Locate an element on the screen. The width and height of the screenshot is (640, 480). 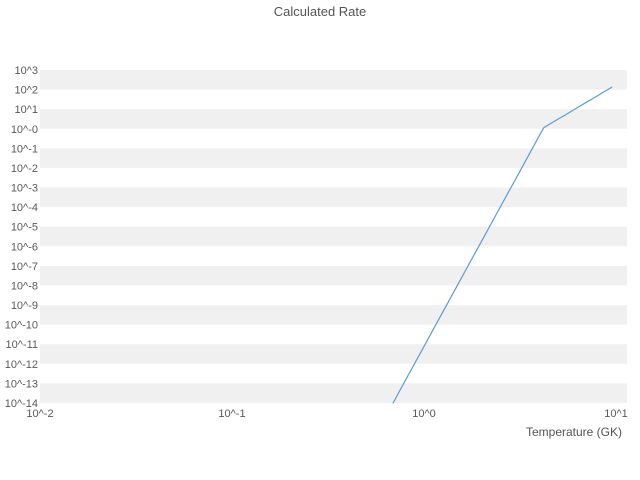
y-tick-label: 10^-9 is located at coordinates (24, 306).